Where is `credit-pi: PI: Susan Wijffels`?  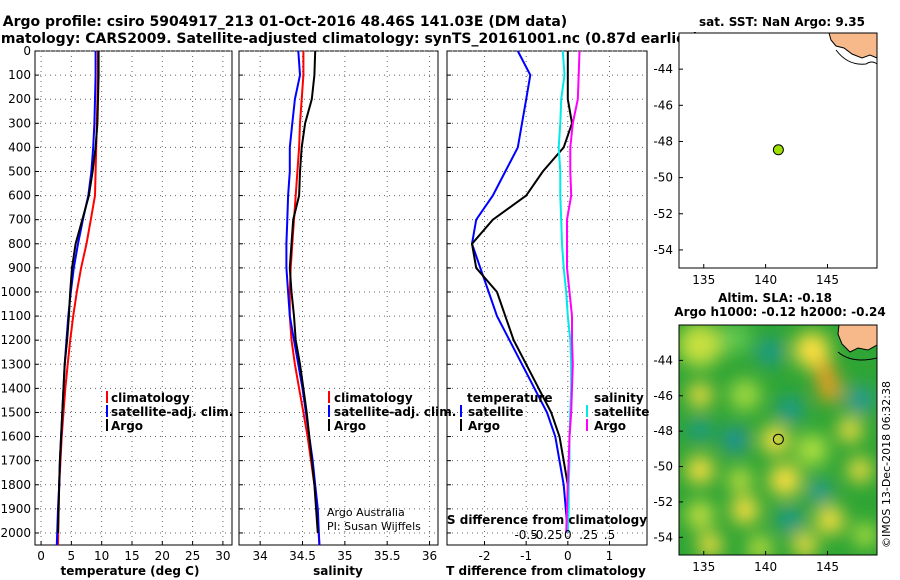
credit-pi: PI: Susan Wijffels is located at coordinates (374, 526).